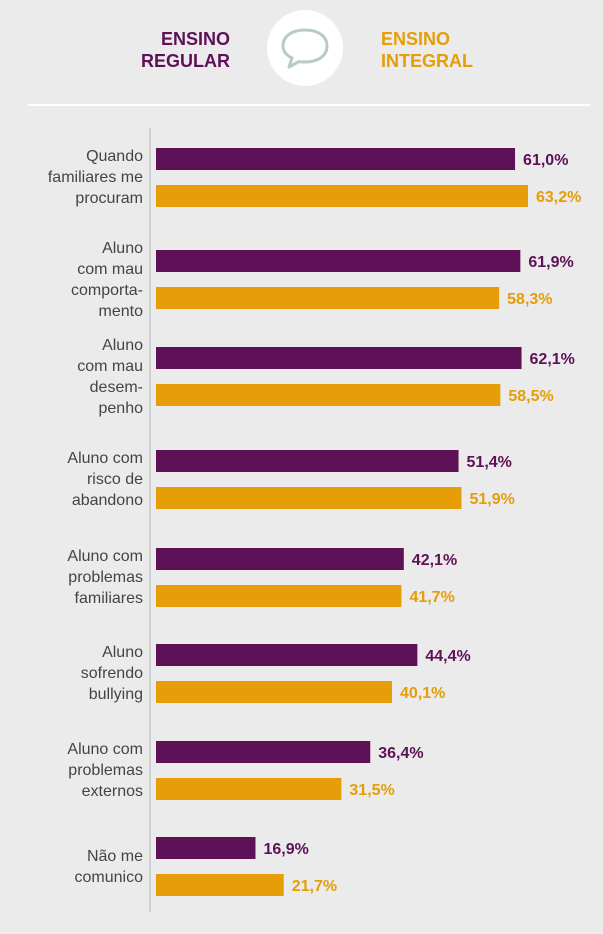 Image resolution: width=603 pixels, height=934 pixels. Describe the element at coordinates (530, 396) in the screenshot. I see `value-label-integral: 58,5%` at that location.